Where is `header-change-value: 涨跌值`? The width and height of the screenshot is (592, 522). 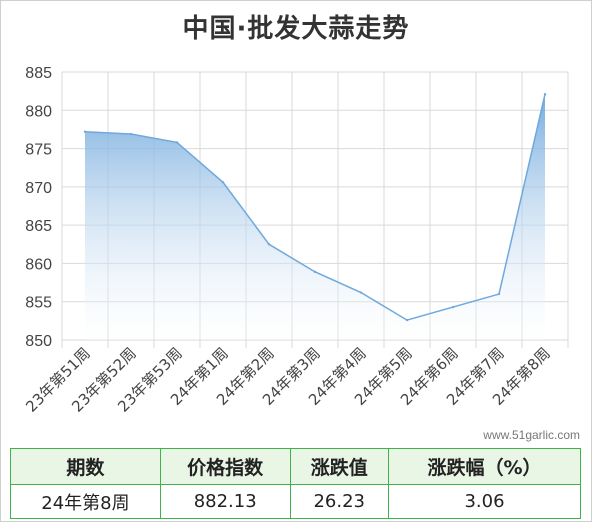
header-change-value: 涨跌值 is located at coordinates (339, 466).